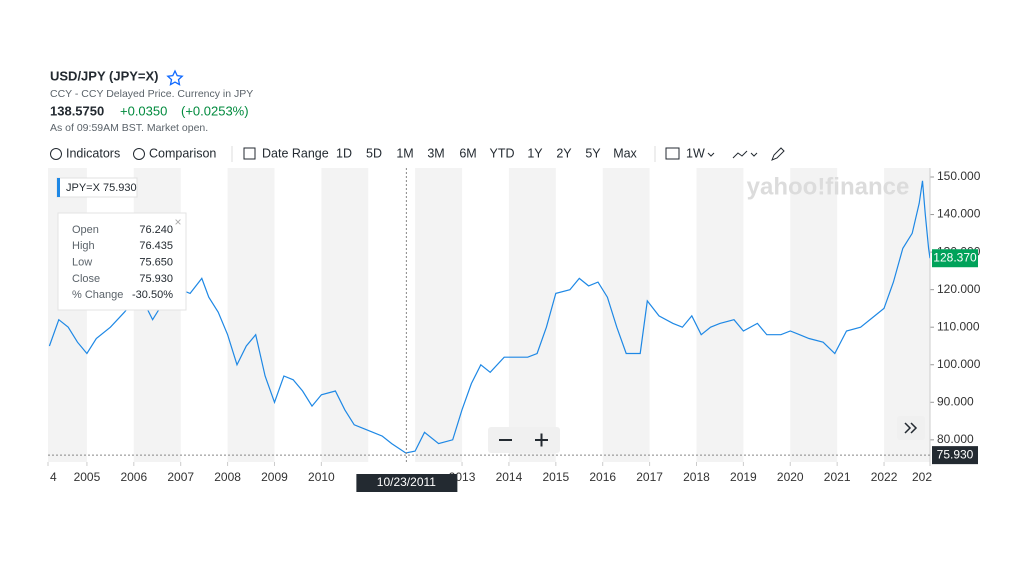 This screenshot has height=581, width=1024. What do you see at coordinates (955, 439) in the screenshot?
I see `y-tick-label: 80.000` at bounding box center [955, 439].